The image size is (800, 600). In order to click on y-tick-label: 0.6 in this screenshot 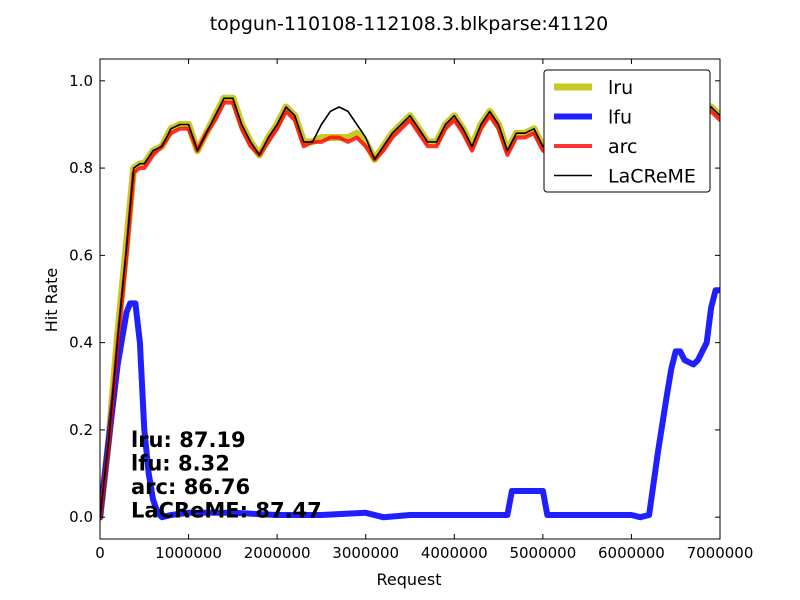, I will do `click(81, 255)`.